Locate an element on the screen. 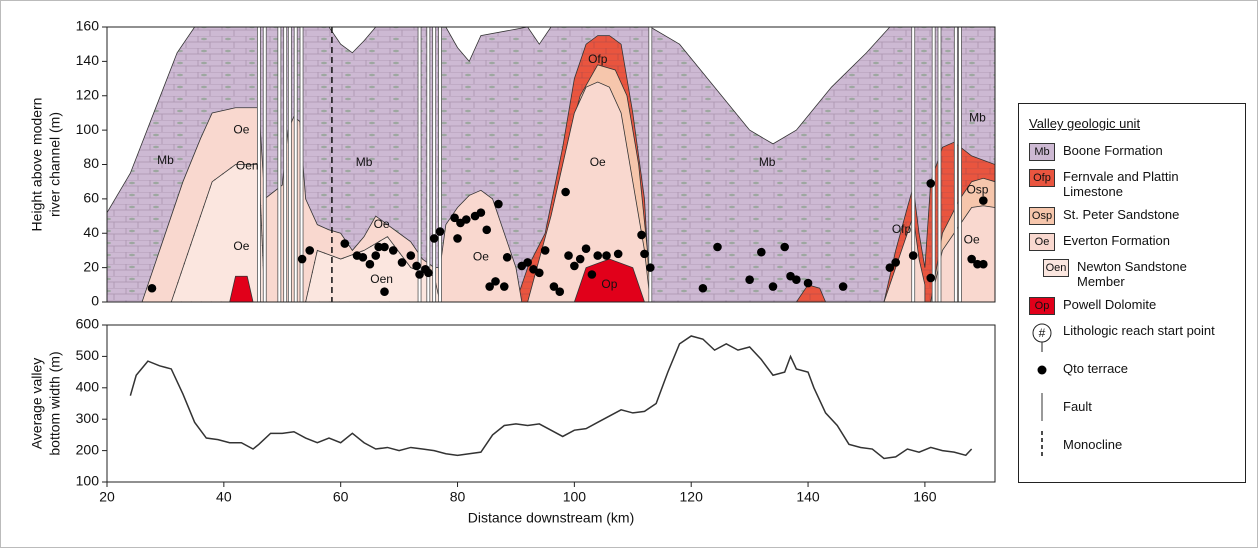 Image resolution: width=1258 pixels, height=548 pixels. x-axis-label: Distance downstream (km) is located at coordinates (551, 518).